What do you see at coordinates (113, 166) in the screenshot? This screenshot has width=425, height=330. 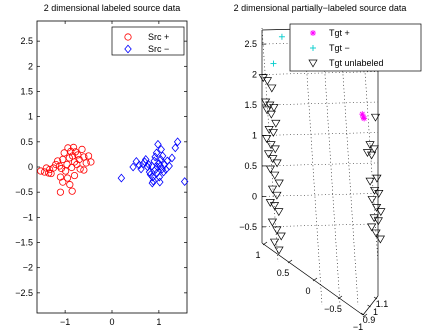 I see `left-data-points` at bounding box center [113, 166].